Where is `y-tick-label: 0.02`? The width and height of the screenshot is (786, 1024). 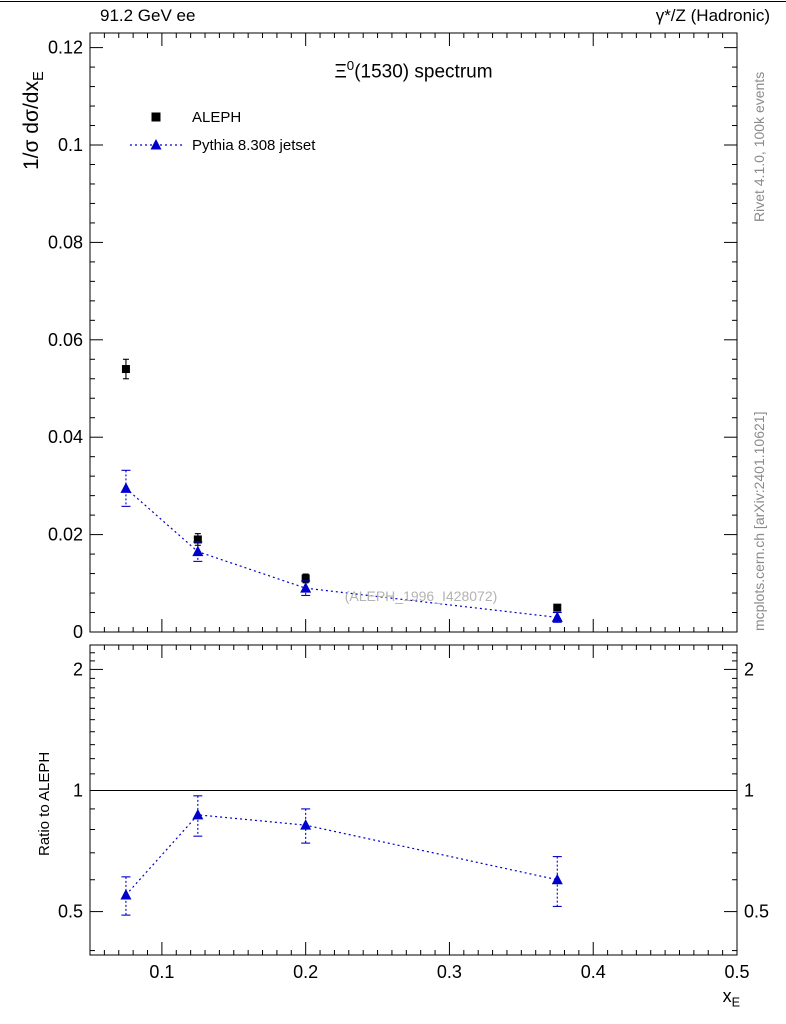 y-tick-label: 0.02 is located at coordinates (65, 535).